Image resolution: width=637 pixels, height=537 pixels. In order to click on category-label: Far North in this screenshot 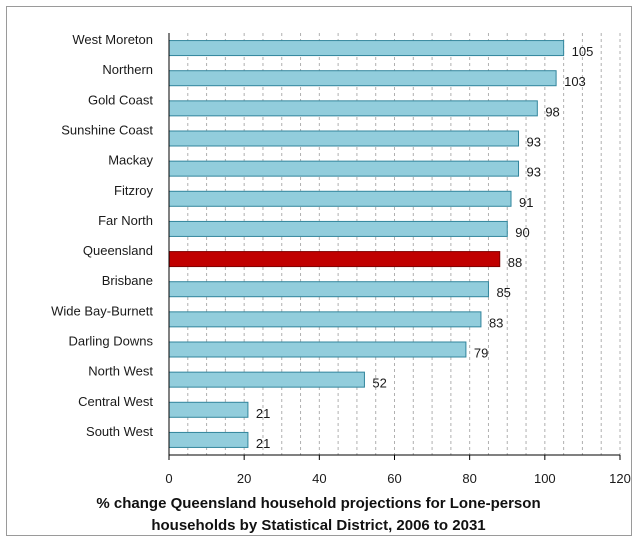, I will do `click(125, 220)`.